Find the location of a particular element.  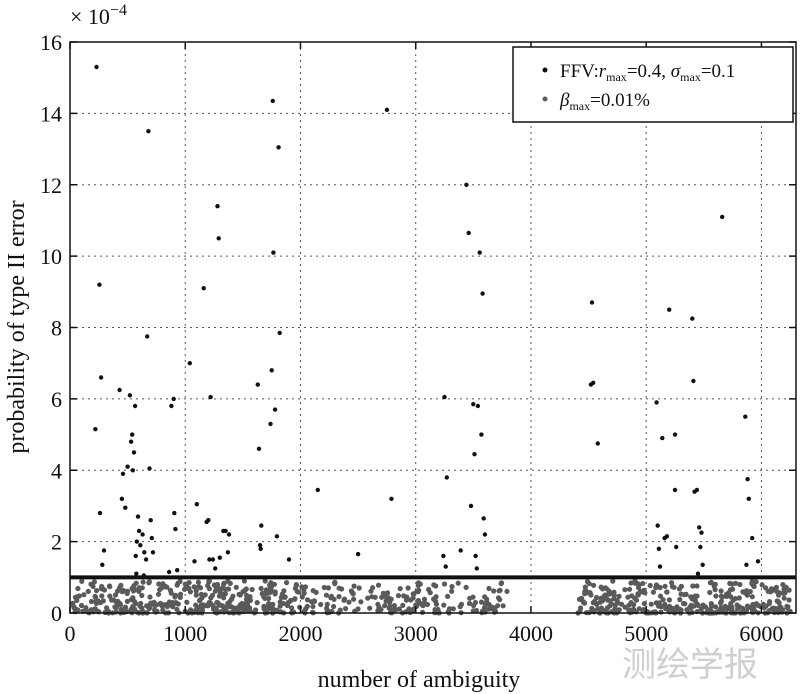

y-tick-label-6: 6 is located at coordinates (56, 399).